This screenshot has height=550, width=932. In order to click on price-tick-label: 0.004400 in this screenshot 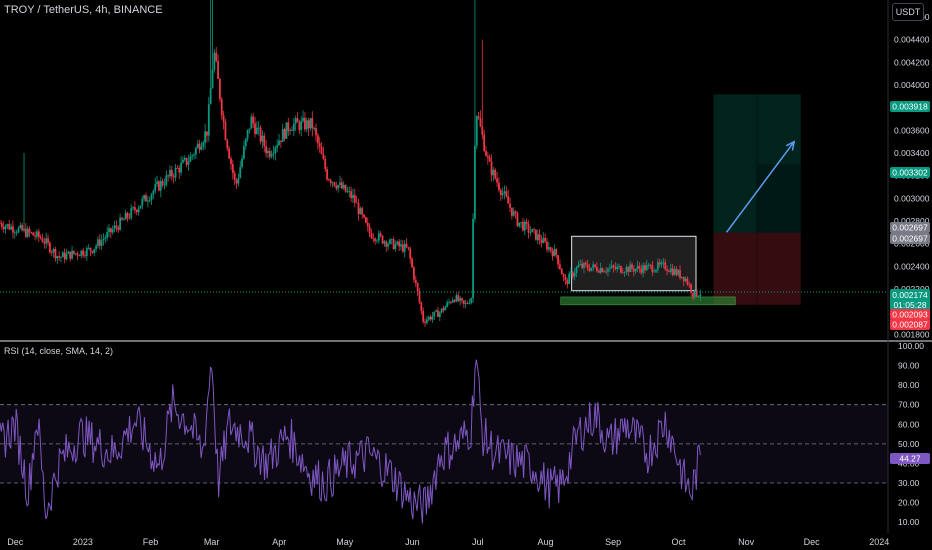, I will do `click(912, 40)`.